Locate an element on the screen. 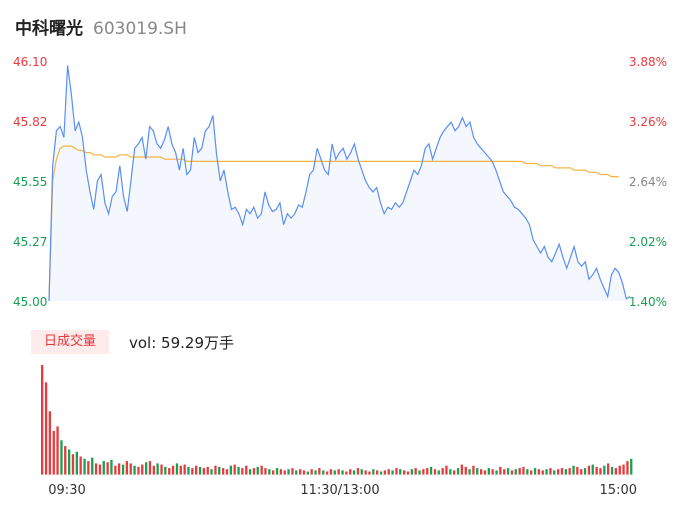 This screenshot has height=524, width=686. y-left-tick: 45.27 is located at coordinates (30, 242).